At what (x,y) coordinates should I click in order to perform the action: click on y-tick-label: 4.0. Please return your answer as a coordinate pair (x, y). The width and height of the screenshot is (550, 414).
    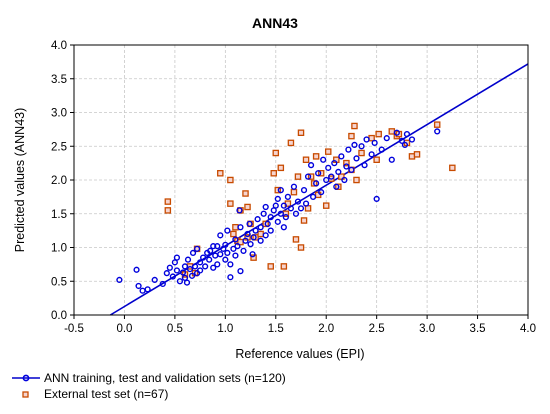
    Looking at the image, I should click on (59, 46).